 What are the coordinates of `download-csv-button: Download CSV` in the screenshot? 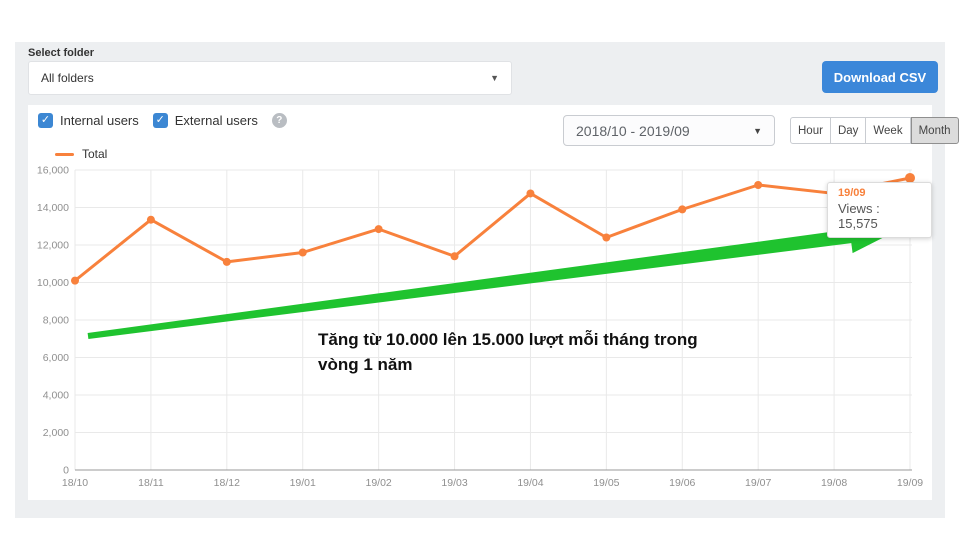 It's located at (880, 77).